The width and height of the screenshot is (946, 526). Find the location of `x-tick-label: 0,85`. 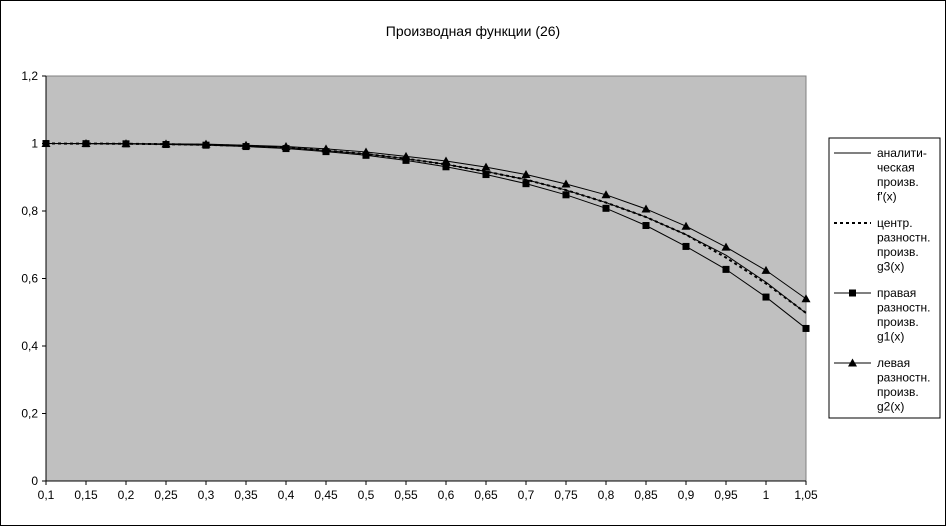

x-tick-label: 0,85 is located at coordinates (646, 495).